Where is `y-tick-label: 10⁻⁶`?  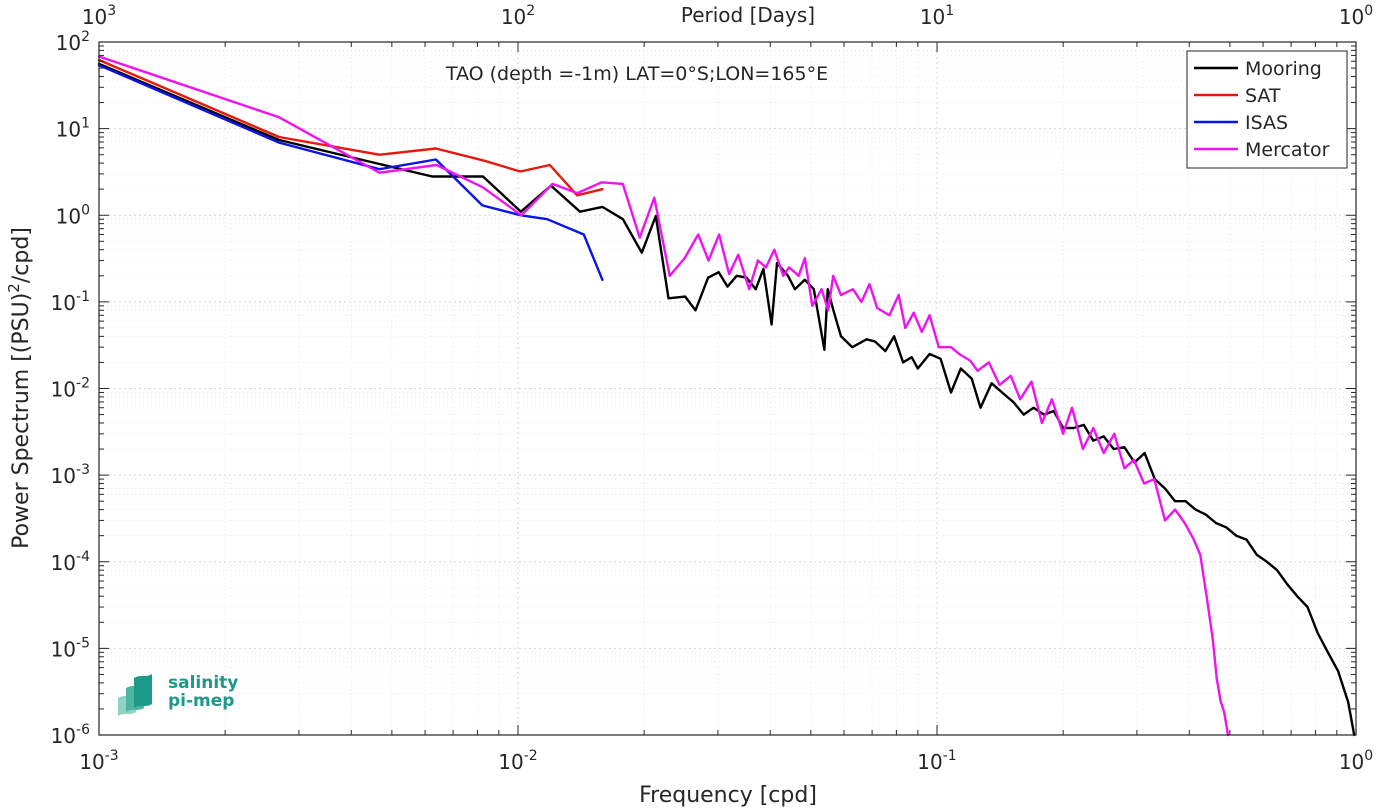
y-tick-label: 10⁻⁶ is located at coordinates (71, 735).